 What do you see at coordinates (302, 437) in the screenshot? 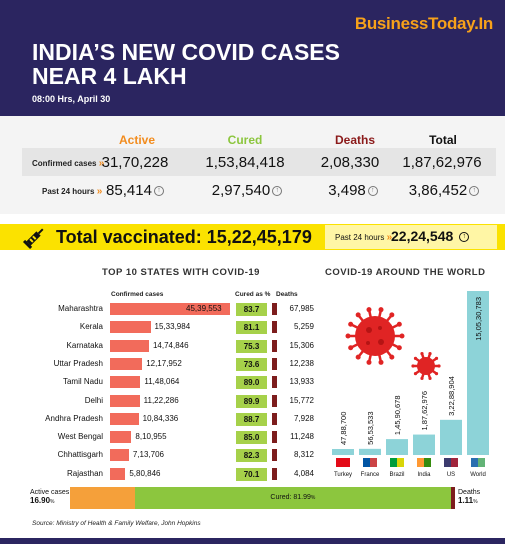
I see `state-death-value: 11,248` at bounding box center [302, 437].